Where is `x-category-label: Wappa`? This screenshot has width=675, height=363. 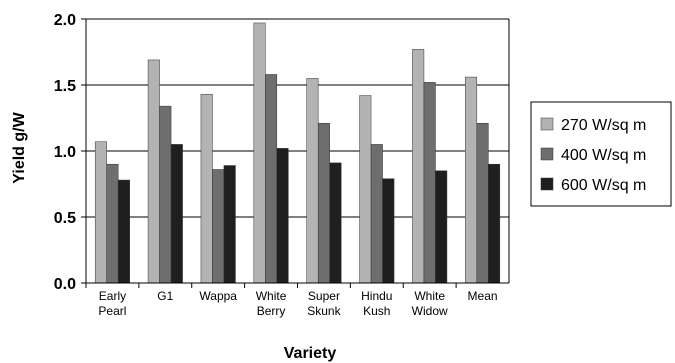
x-category-label: Wappa is located at coordinates (218, 296).